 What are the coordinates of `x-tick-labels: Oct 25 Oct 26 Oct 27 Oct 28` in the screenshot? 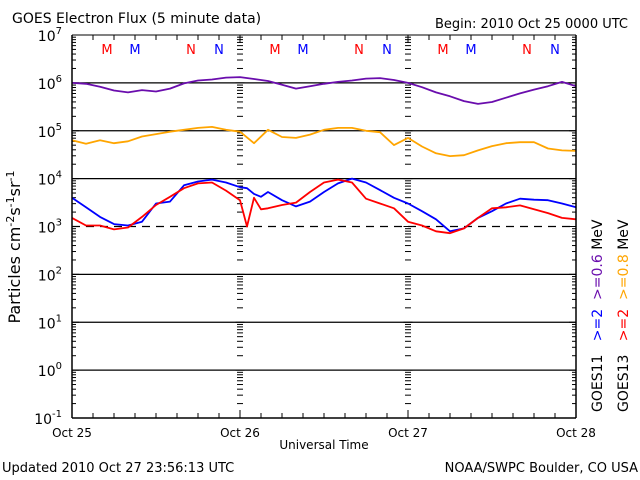 It's located at (324, 433).